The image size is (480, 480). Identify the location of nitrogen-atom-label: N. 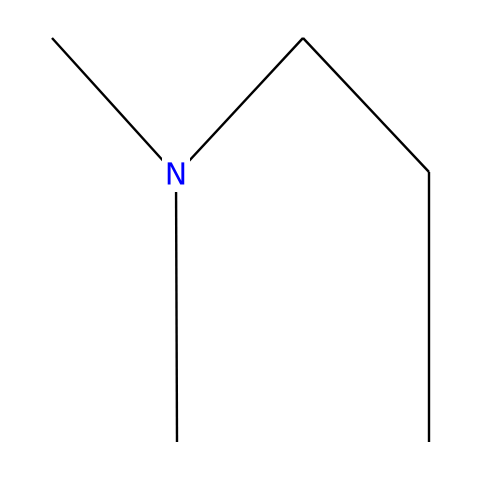
(176, 175).